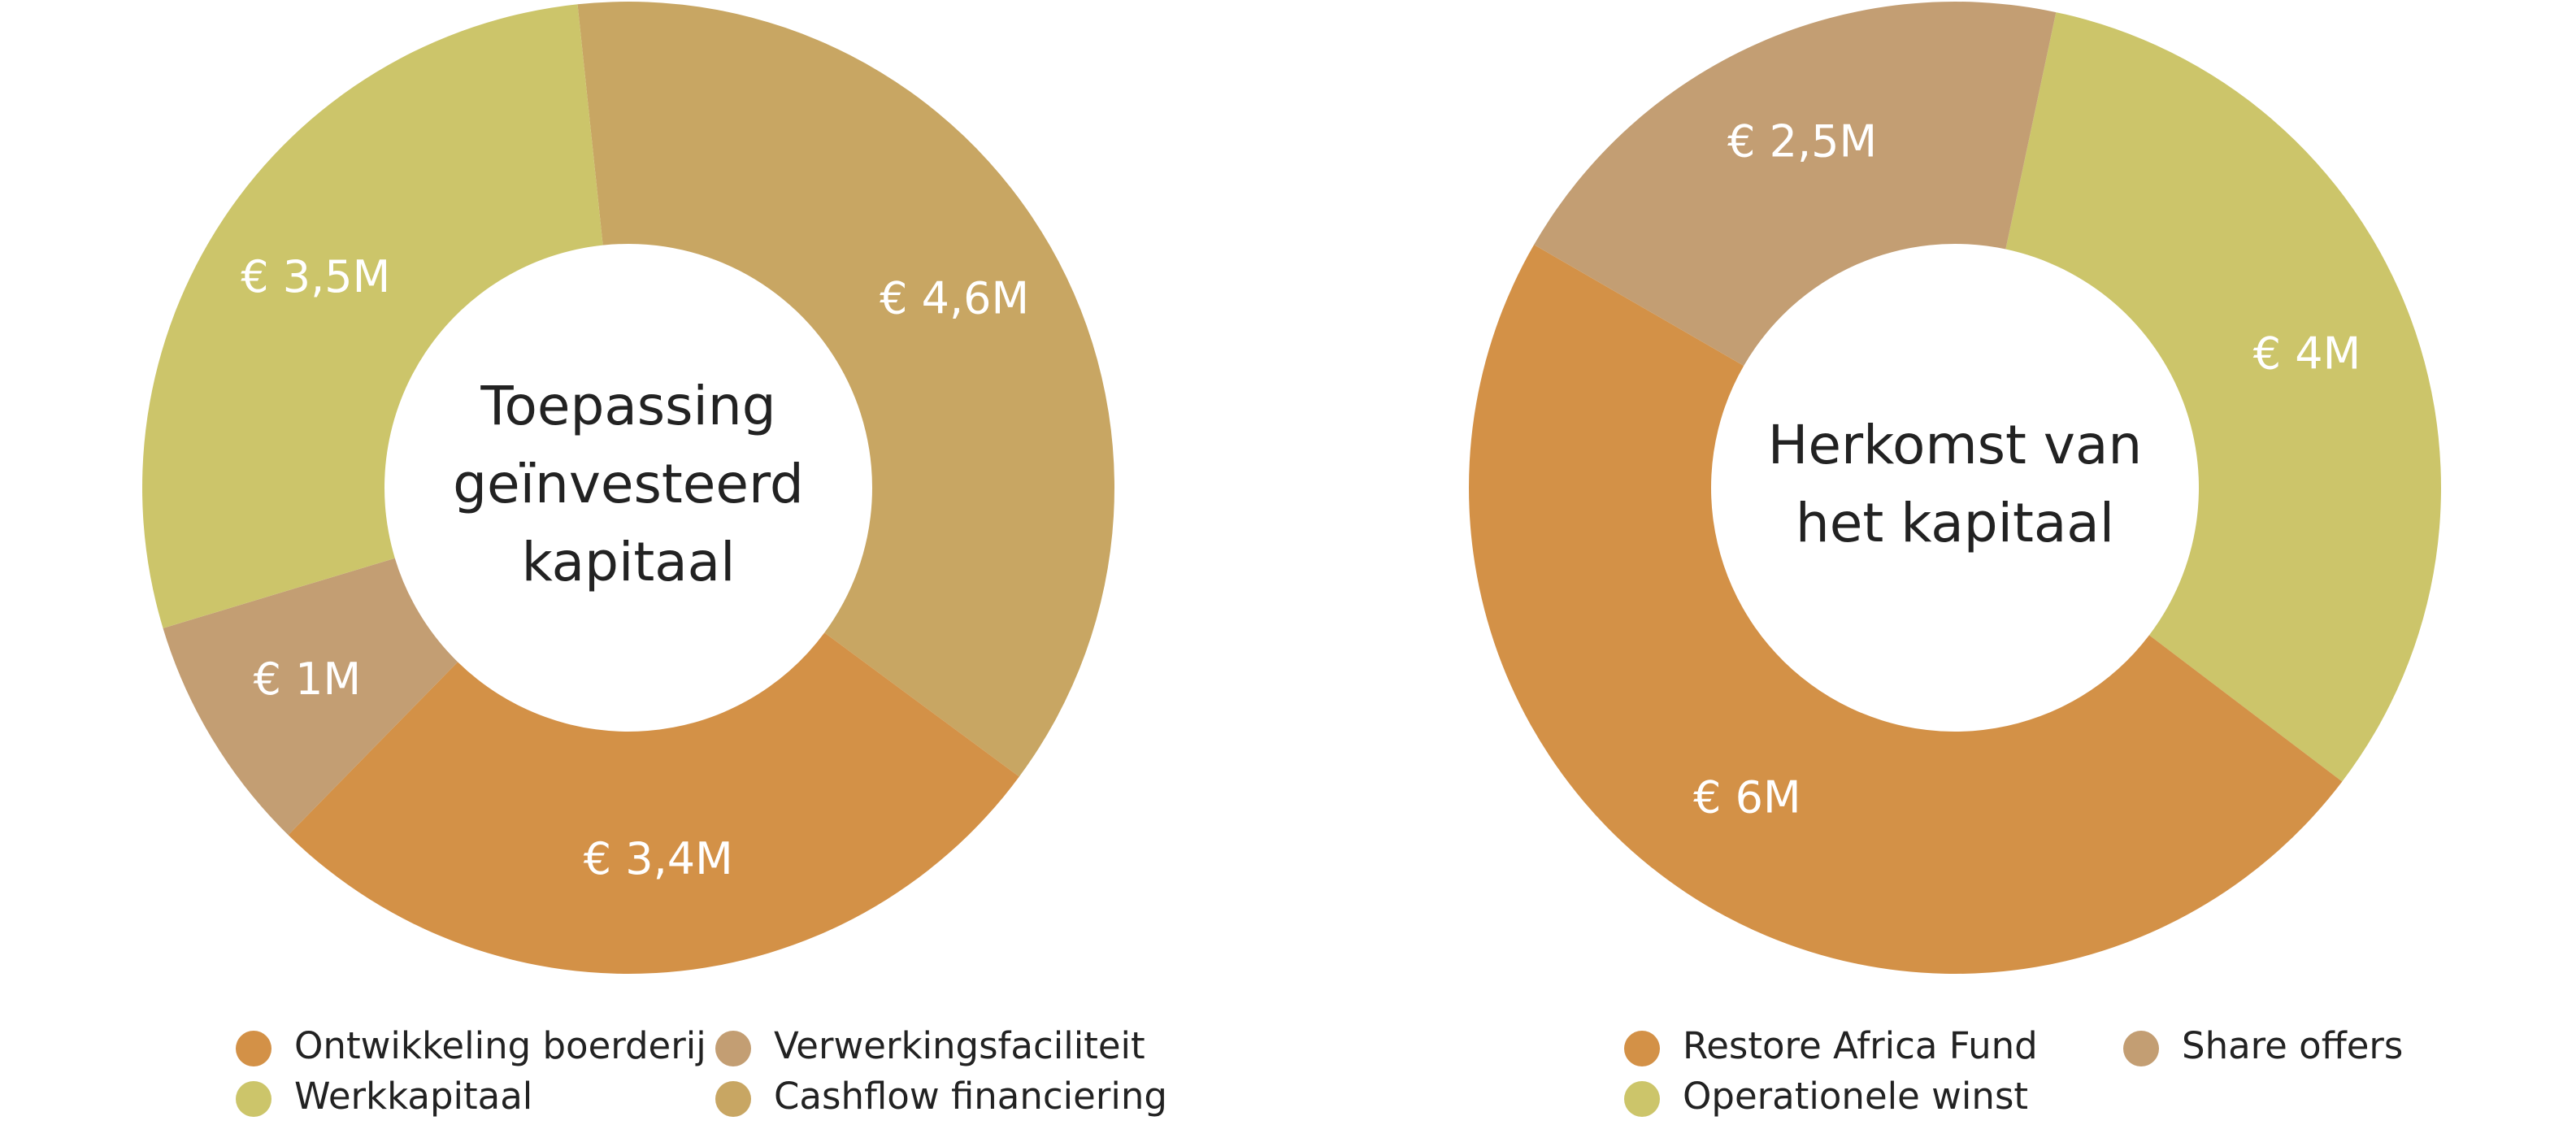 The height and width of the screenshot is (1125, 2576). Describe the element at coordinates (315, 276) in the screenshot. I see `slice-value-label: € 3,5M` at that location.